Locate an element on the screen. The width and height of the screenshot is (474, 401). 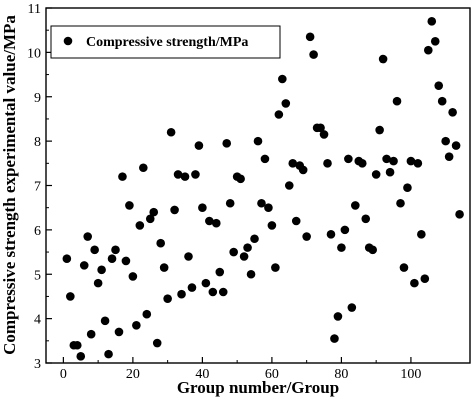
y-tick-label: 7 is located at coordinates (37, 187).